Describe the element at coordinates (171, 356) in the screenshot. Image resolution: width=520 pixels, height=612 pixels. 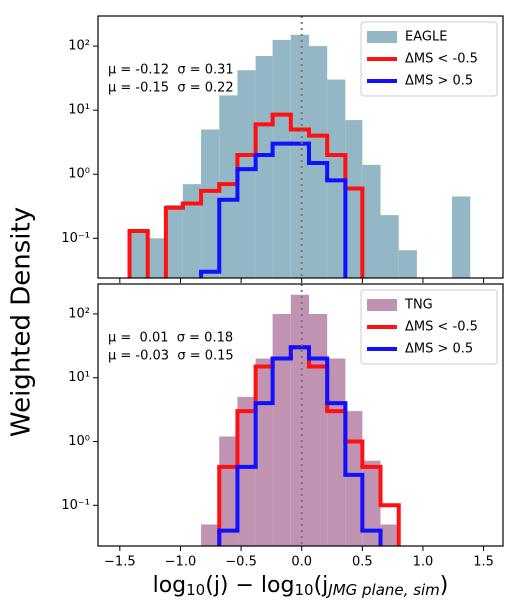
I see `stat-annotation: μ = -0.03 σ = 0.15` at that location.